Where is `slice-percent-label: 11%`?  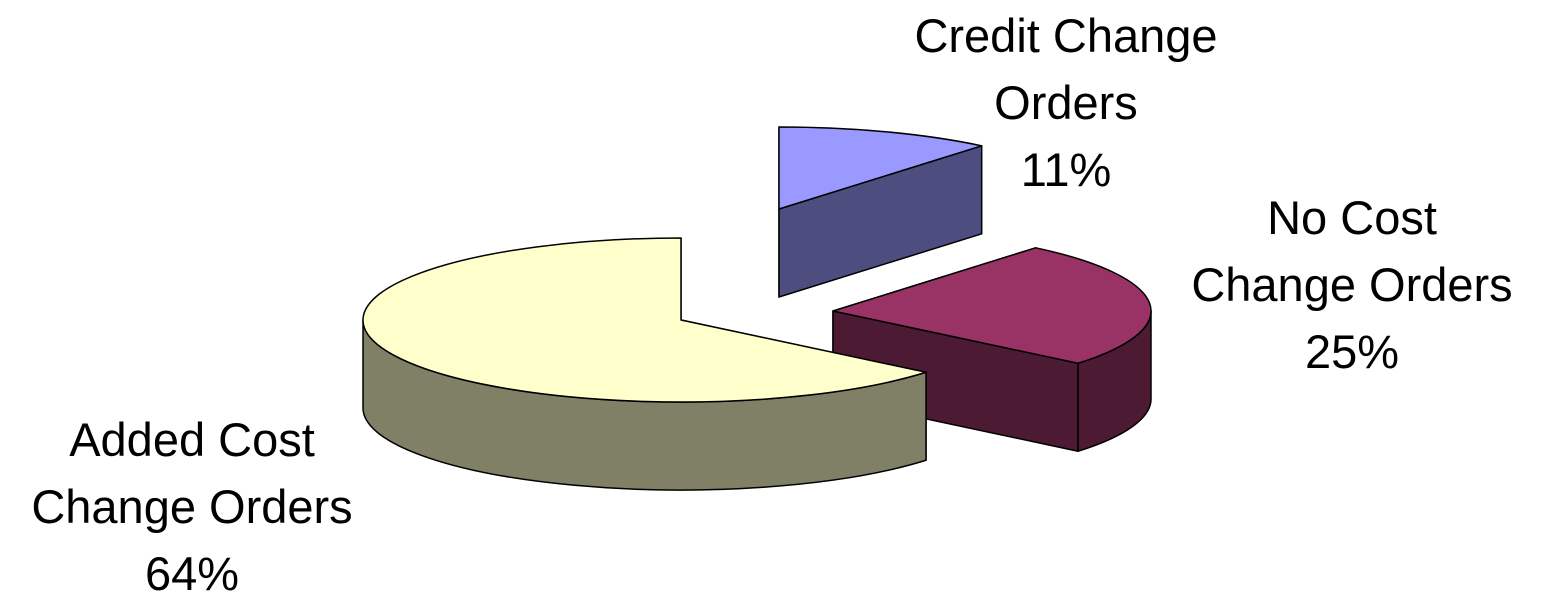 slice-percent-label: 11% is located at coordinates (1066, 169).